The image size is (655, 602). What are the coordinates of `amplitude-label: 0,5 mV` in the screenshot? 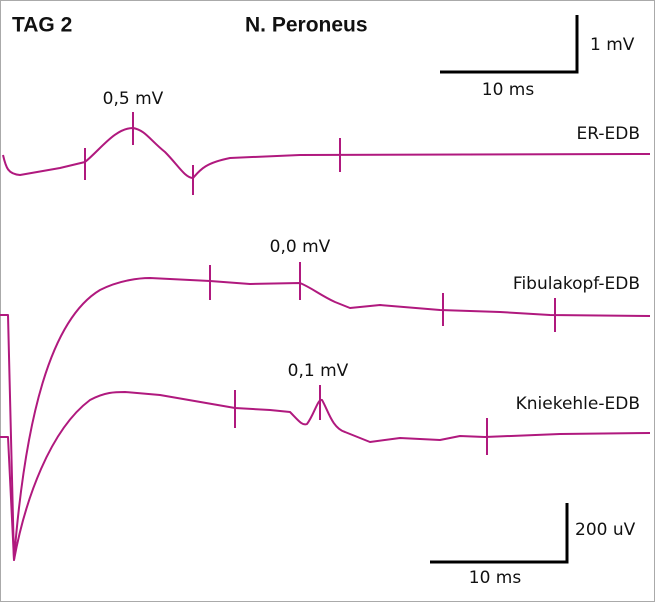 It's located at (133, 99).